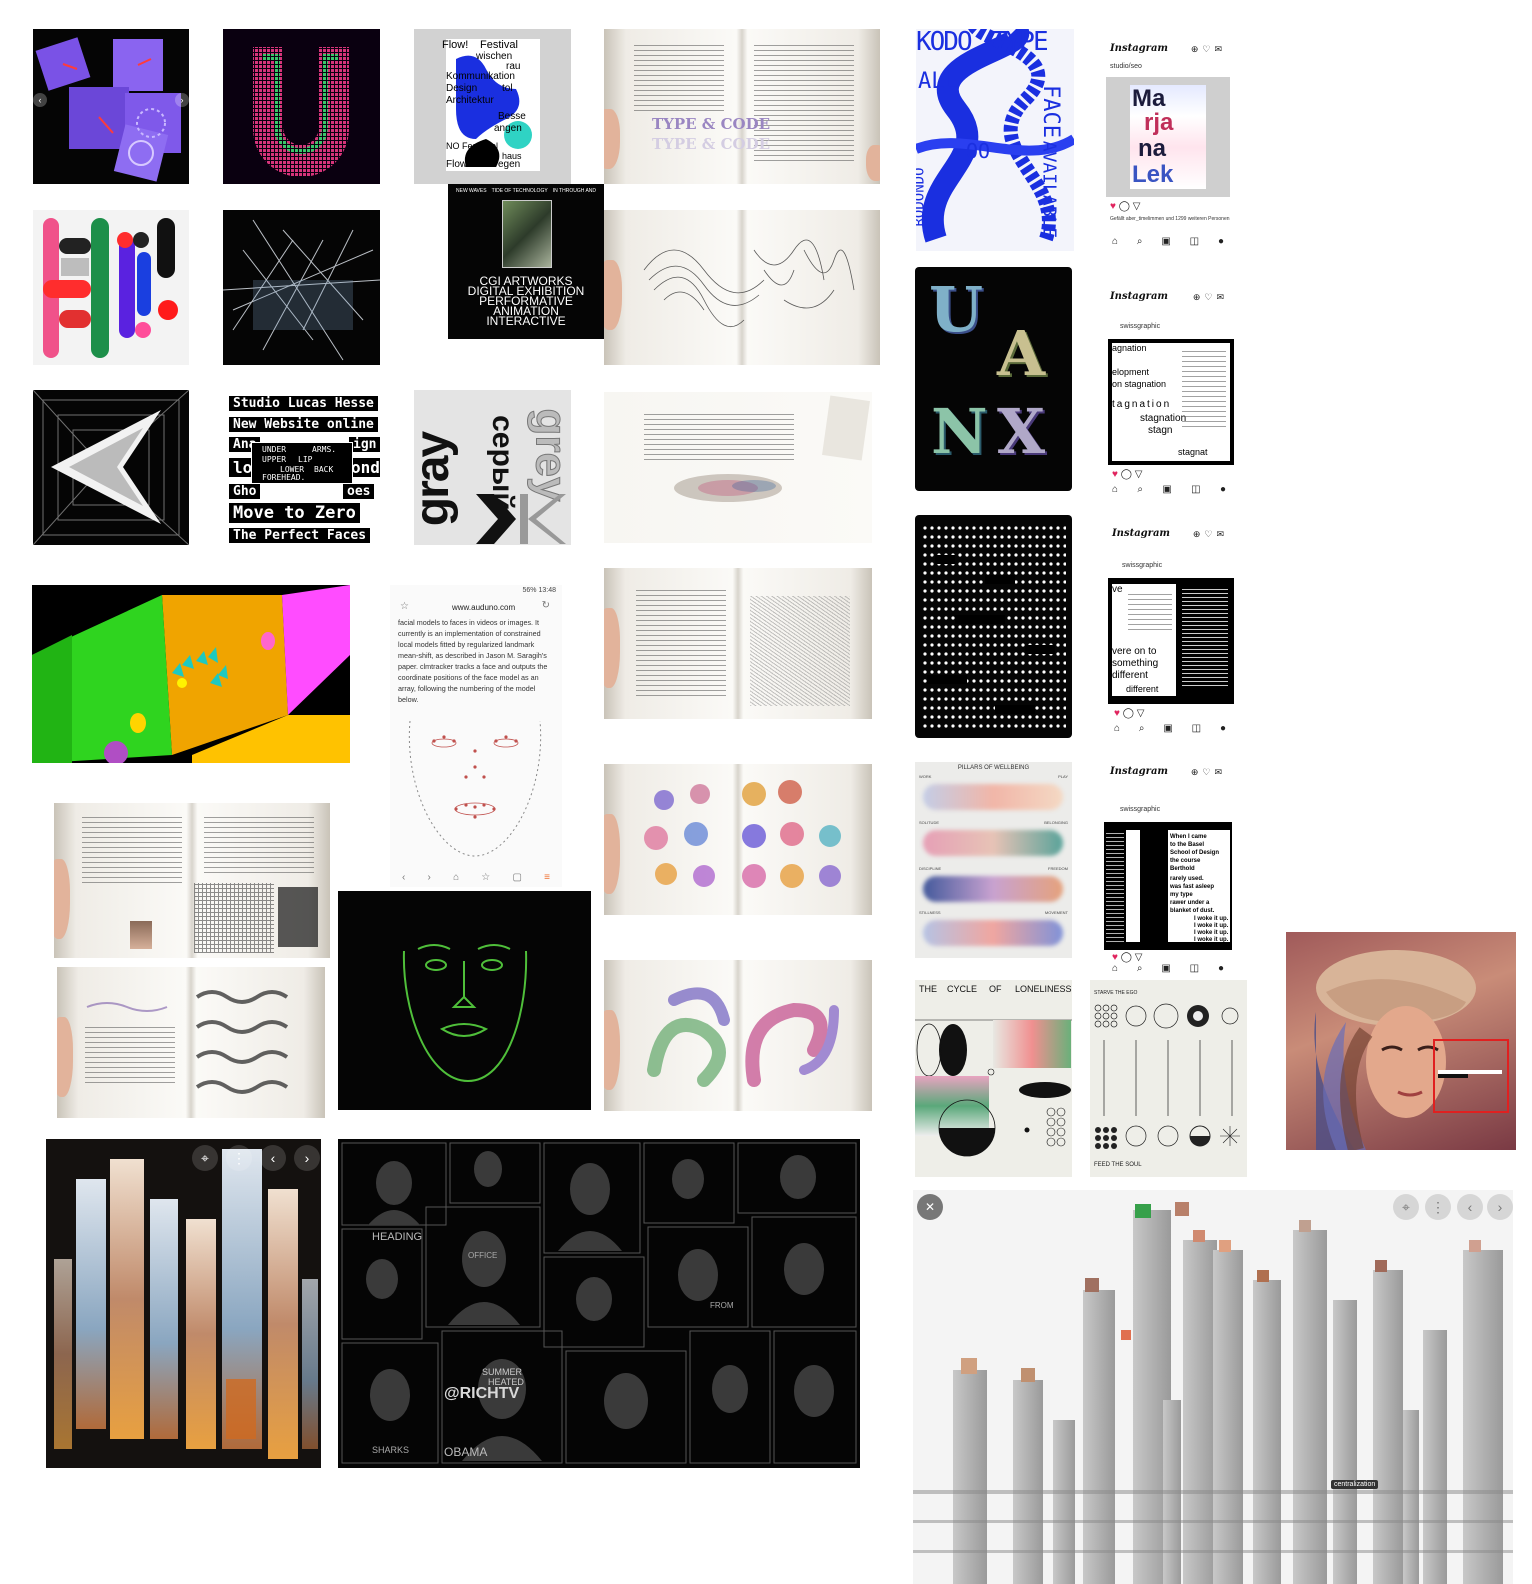 This screenshot has width=1532, height=1584. I want to click on image-tile-book-face-grid, so click(192, 880).